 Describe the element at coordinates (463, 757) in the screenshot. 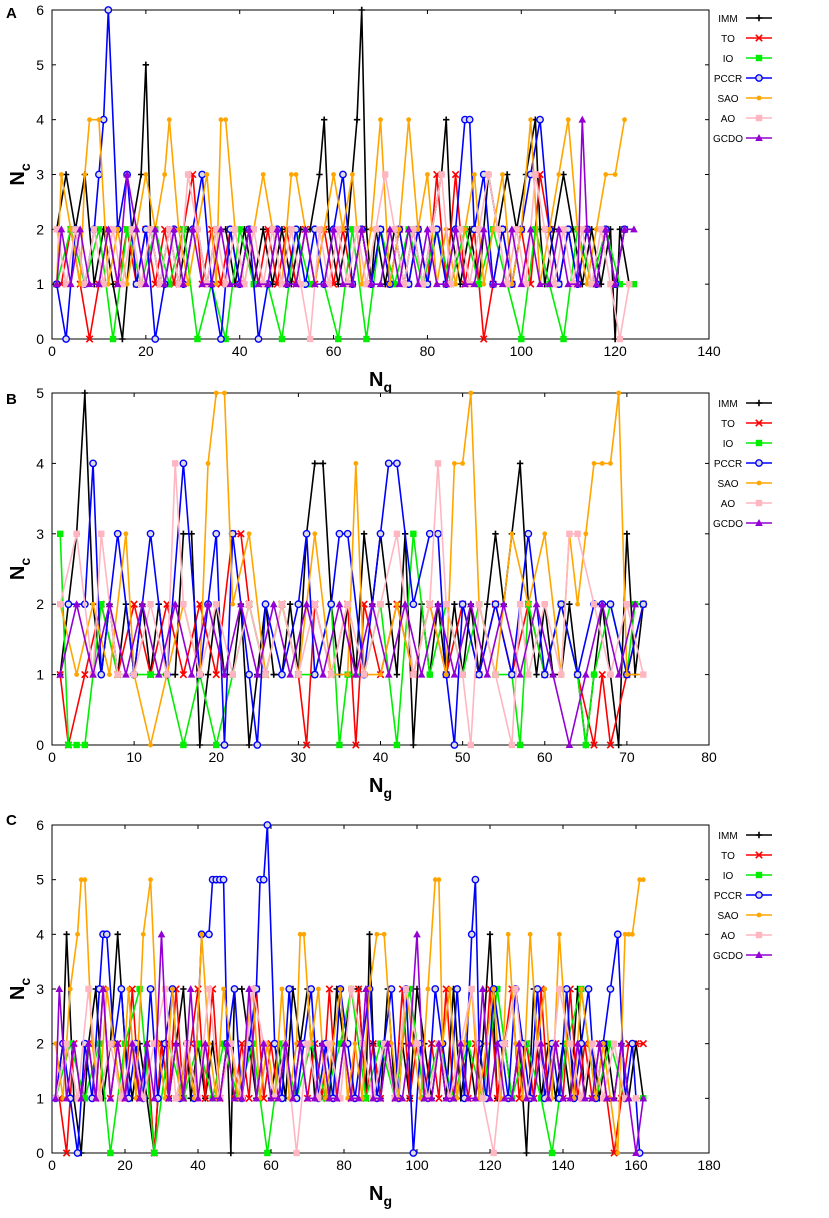

I see `x-tick-label: 50` at that location.